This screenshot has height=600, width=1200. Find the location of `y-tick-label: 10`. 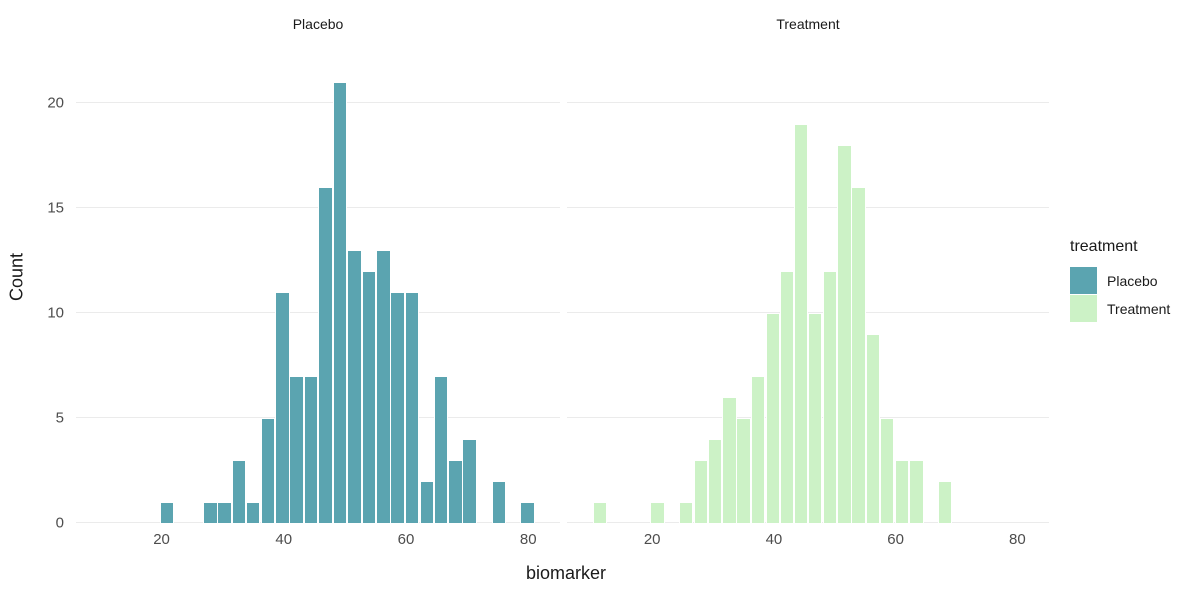

y-tick-label: 10 is located at coordinates (55, 313).